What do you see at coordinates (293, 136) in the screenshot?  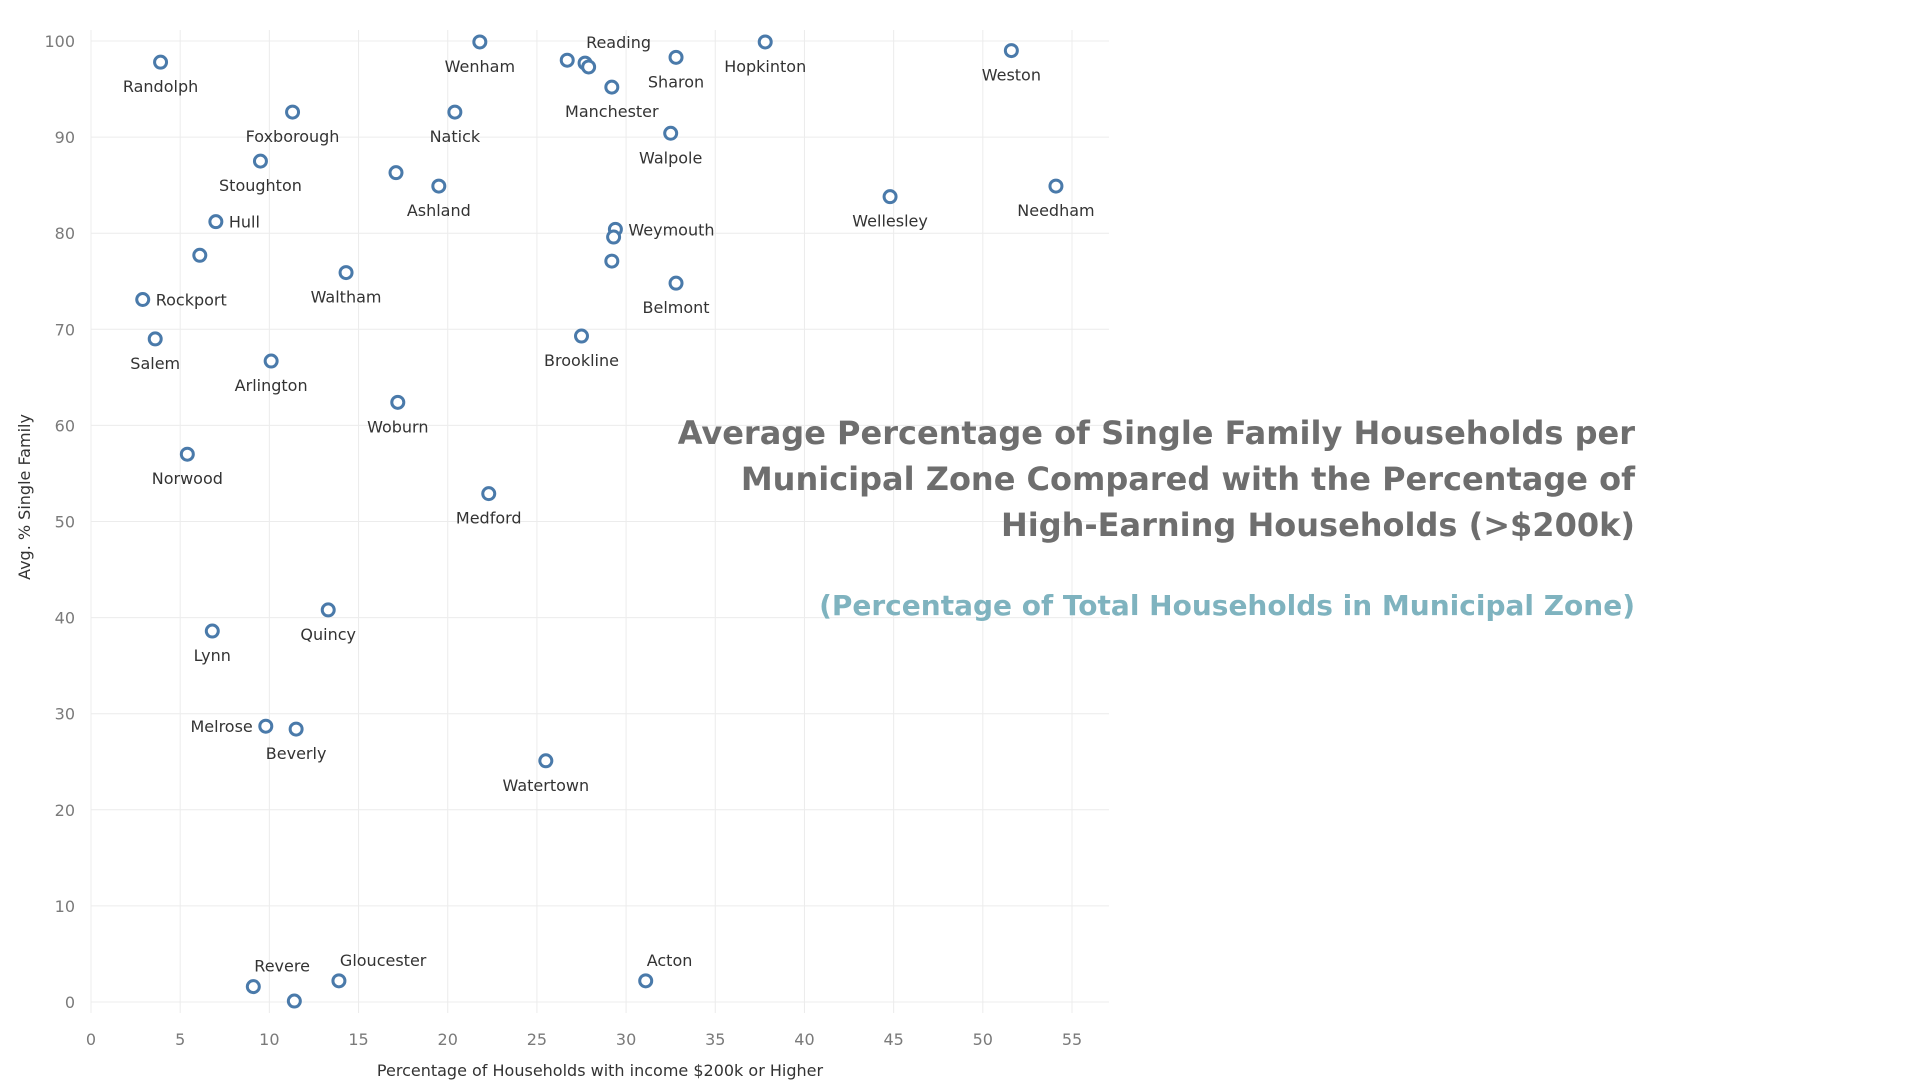 I see `point-label: Foxborough` at bounding box center [293, 136].